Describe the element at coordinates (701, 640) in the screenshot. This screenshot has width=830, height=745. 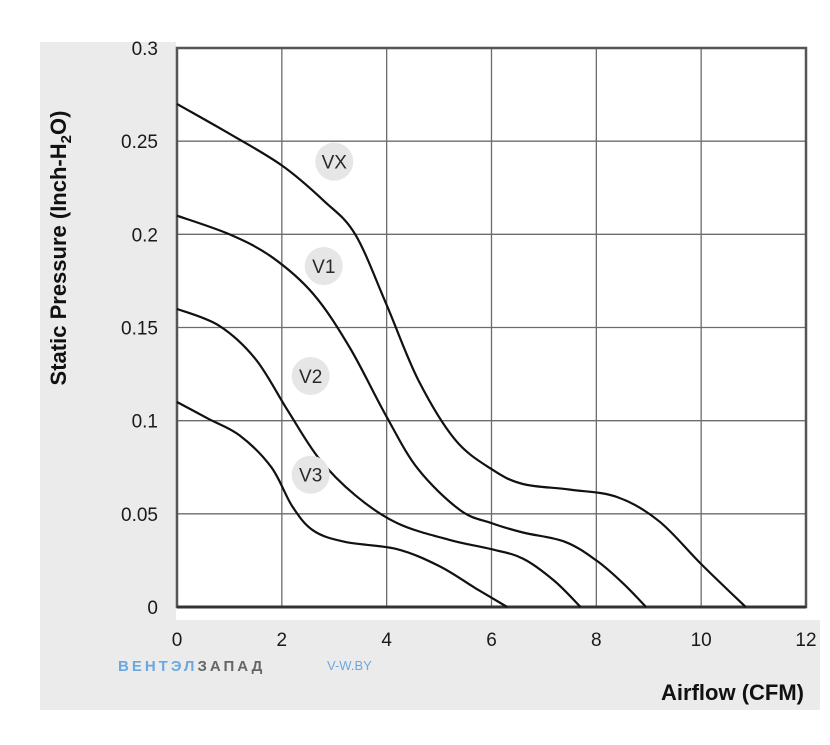
I see `x-tick-label: 10` at that location.